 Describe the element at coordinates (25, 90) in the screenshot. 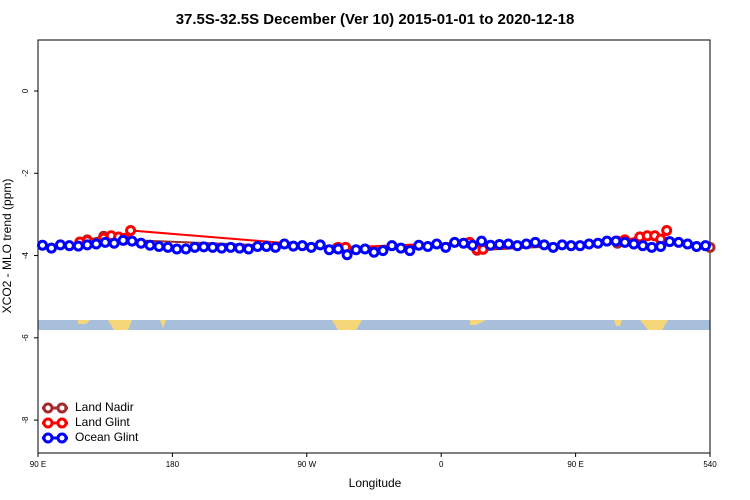

I see `y-tick-label: 0` at that location.